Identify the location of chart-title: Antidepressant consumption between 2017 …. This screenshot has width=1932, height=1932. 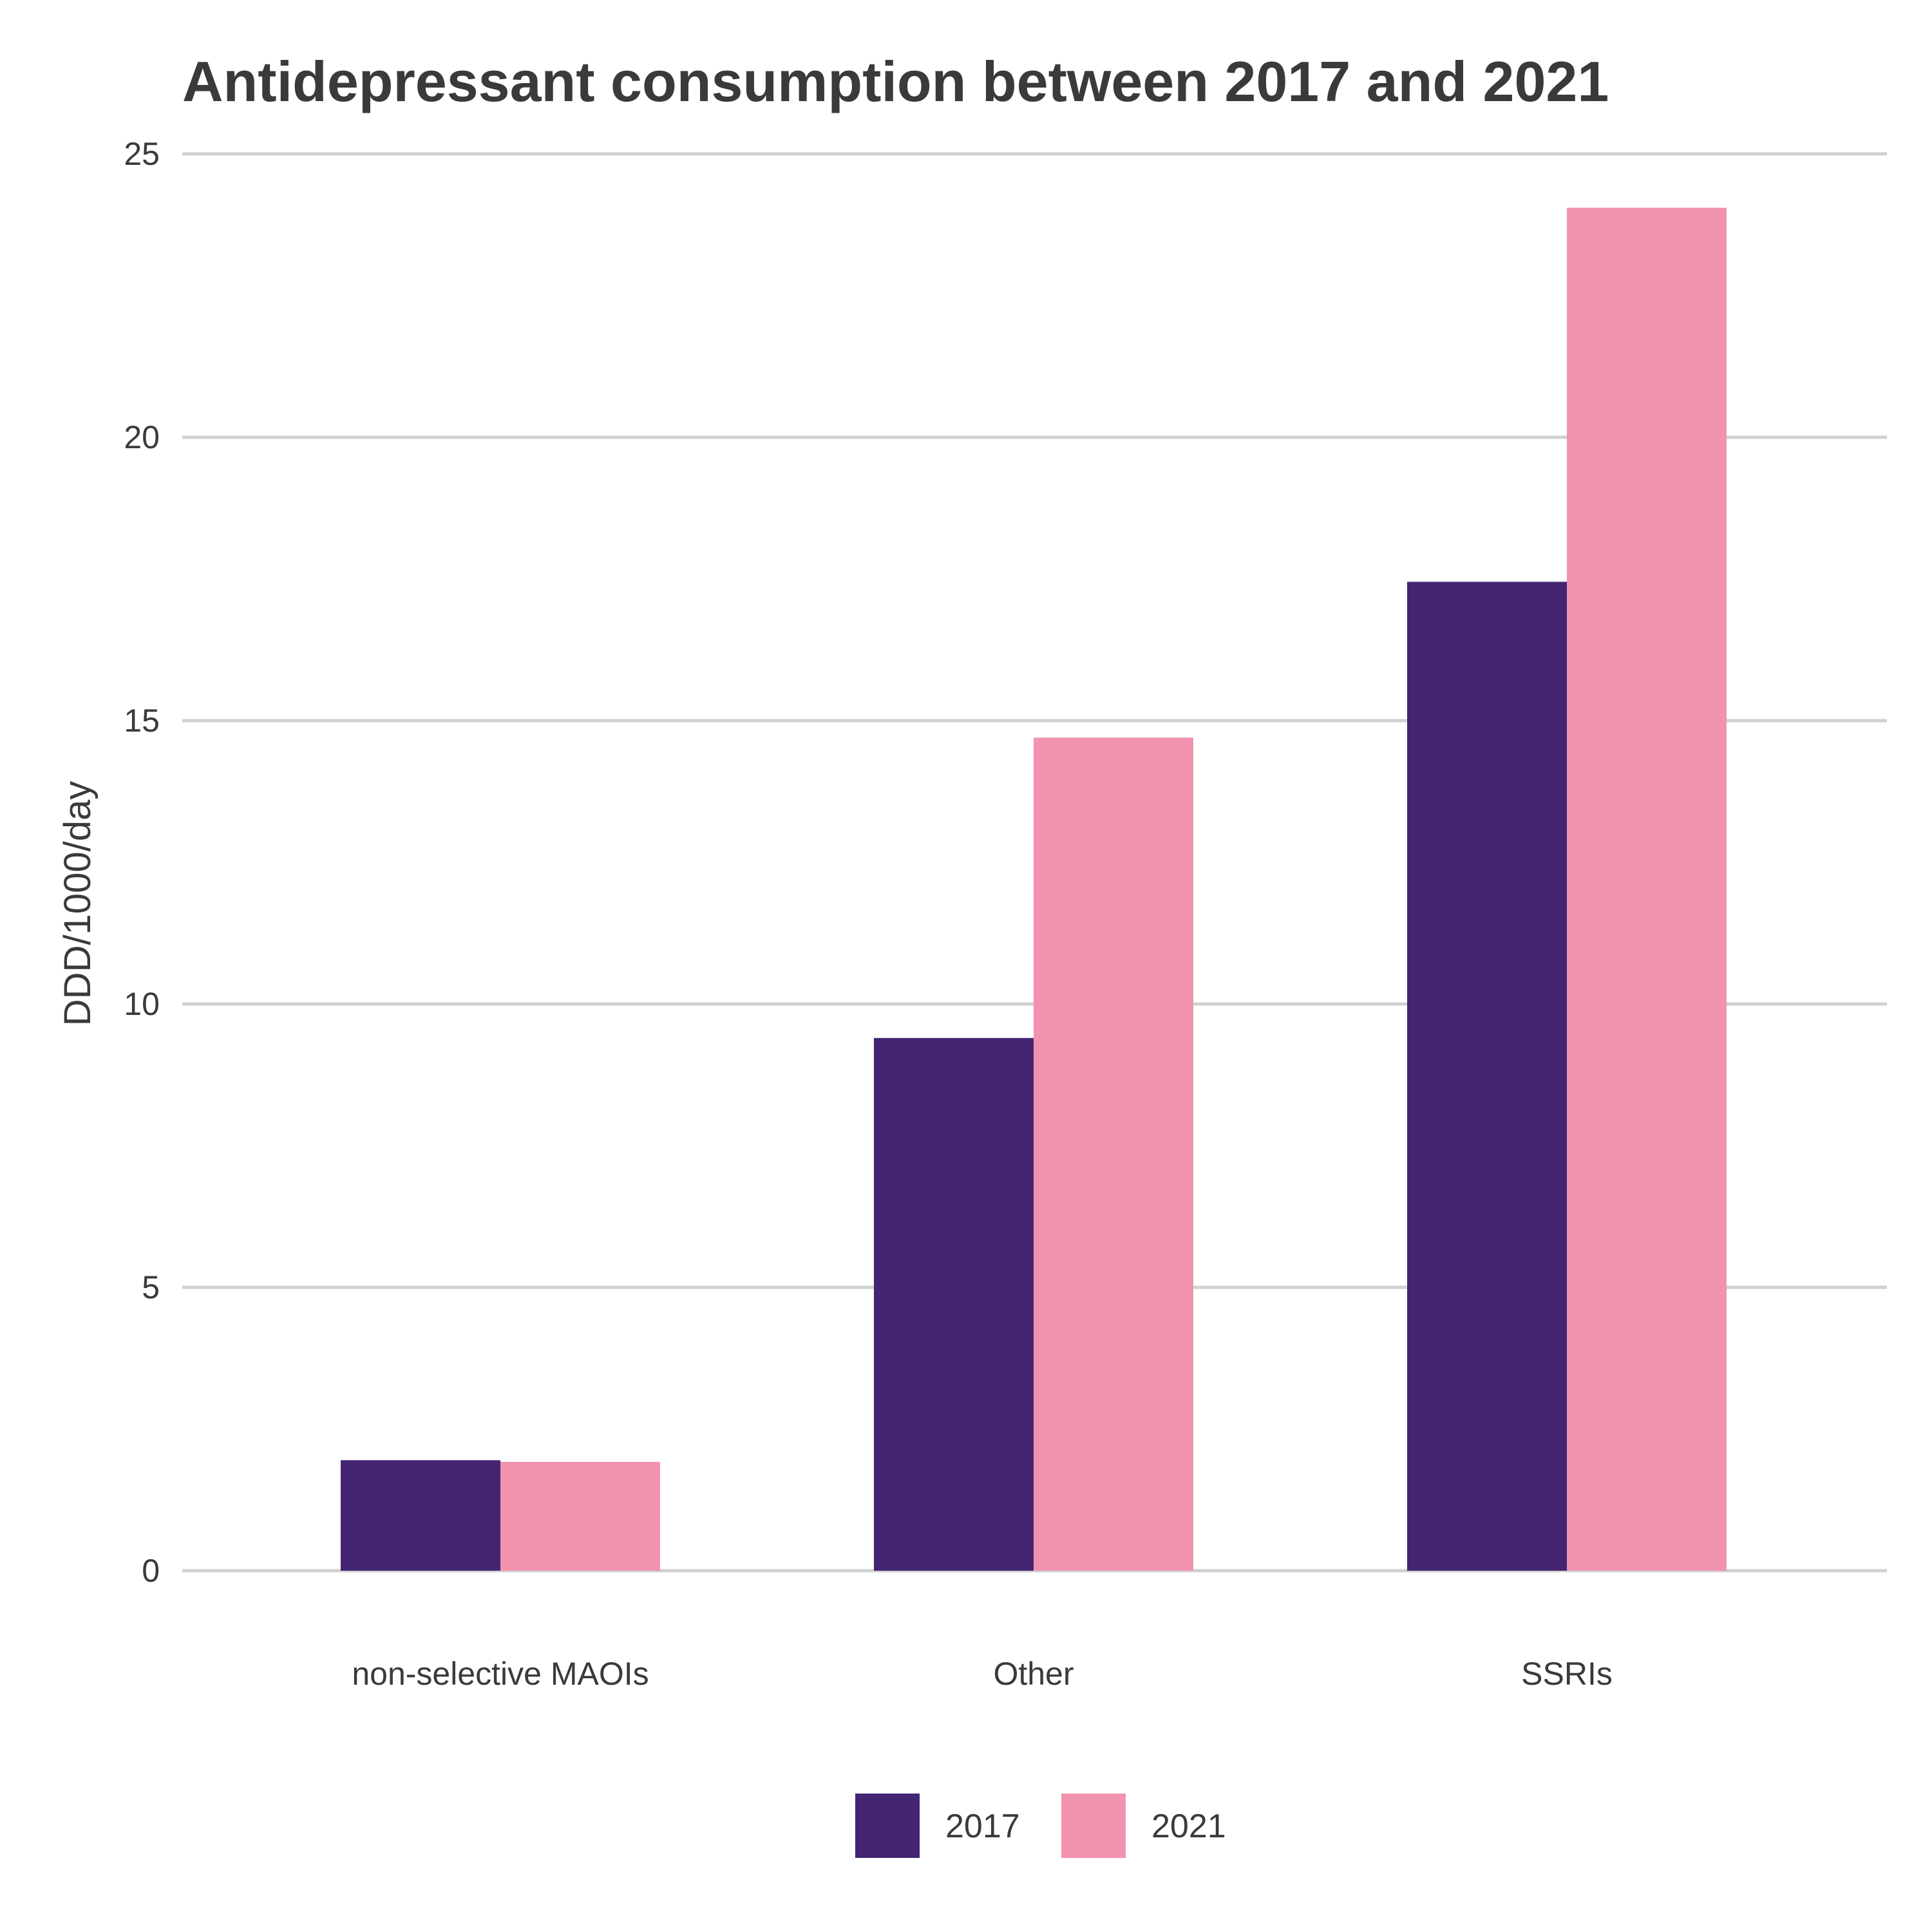
(895, 81).